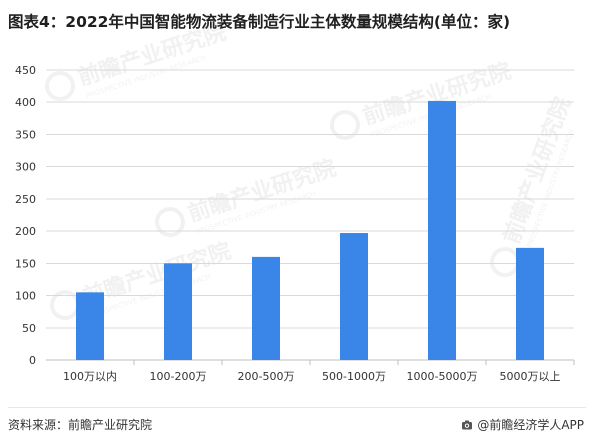  Describe the element at coordinates (25, 167) in the screenshot. I see `y-tick-label: 300` at that location.